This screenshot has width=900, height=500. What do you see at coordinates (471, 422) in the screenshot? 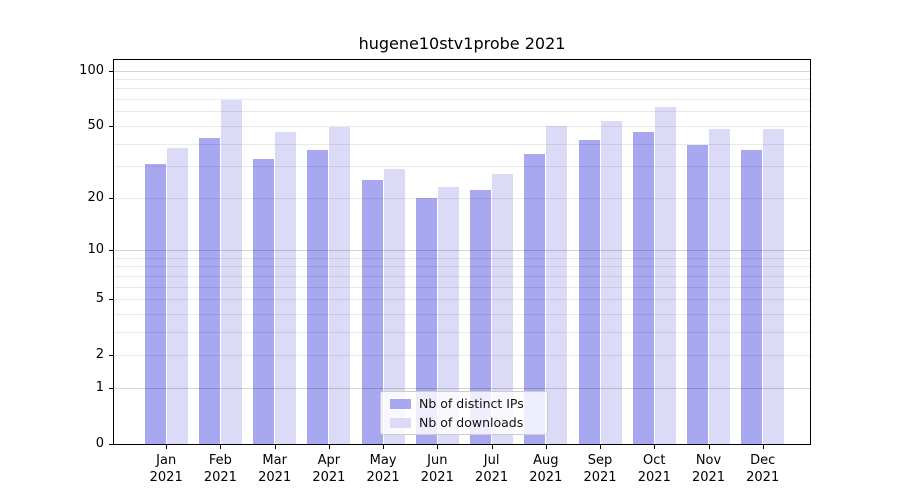
I see `legend-label-downloads: Nb of downloads` at bounding box center [471, 422].